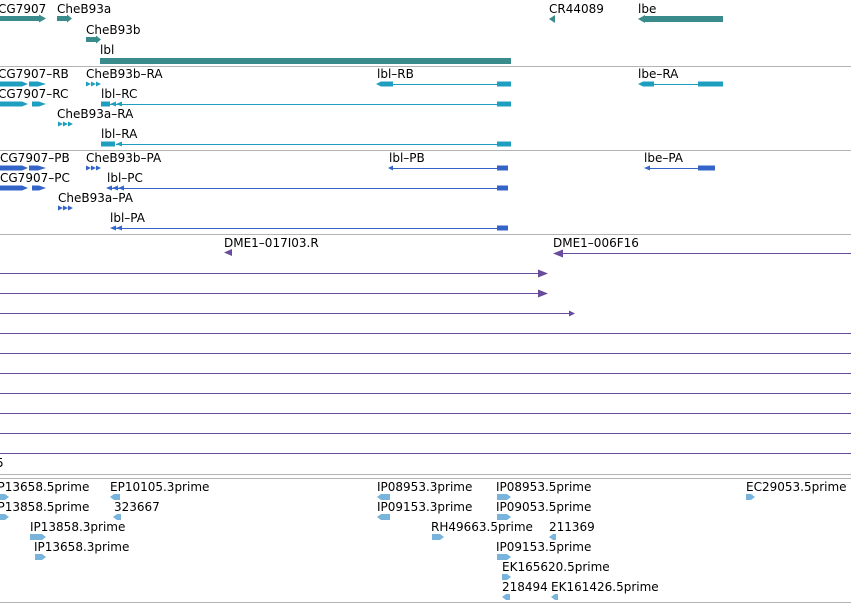 The height and width of the screenshot is (603, 851). I want to click on est-label: IP13858.5prime, so click(44, 507).